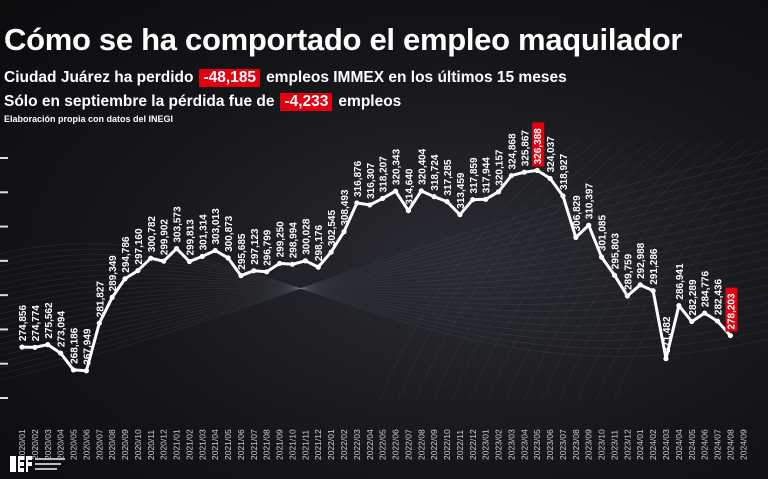  I want to click on data-label: 282,289, so click(693, 297).